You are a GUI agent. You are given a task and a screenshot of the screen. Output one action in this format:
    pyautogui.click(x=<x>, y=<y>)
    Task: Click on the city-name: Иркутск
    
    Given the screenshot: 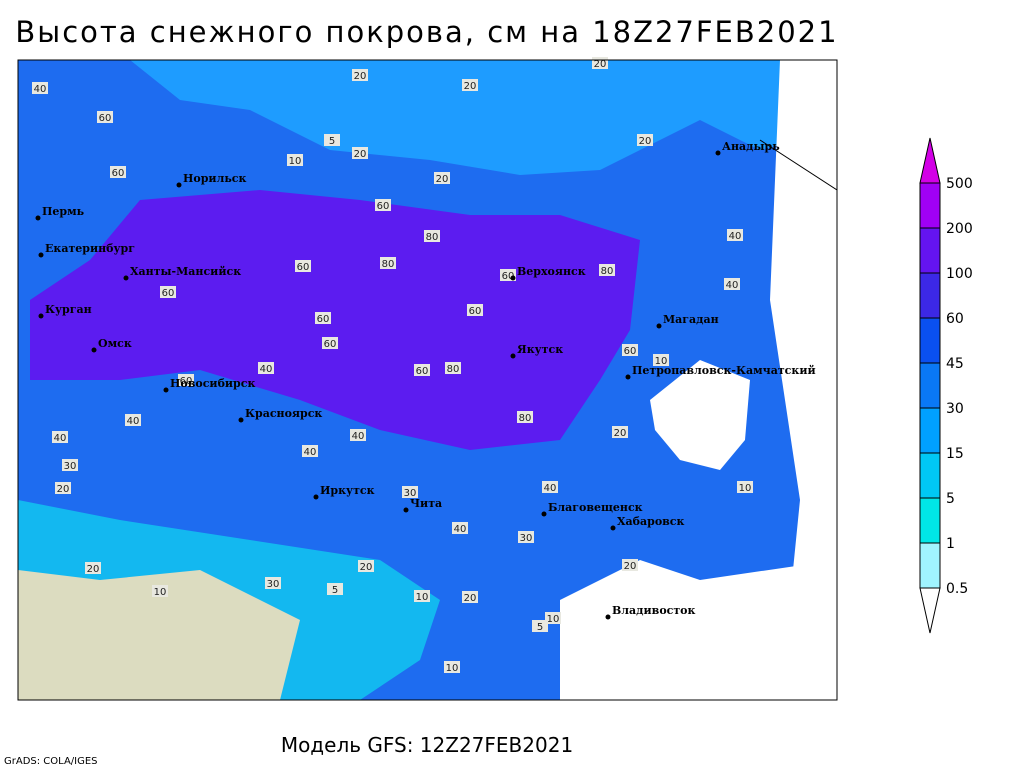 What is the action you would take?
    pyautogui.click(x=347, y=490)
    